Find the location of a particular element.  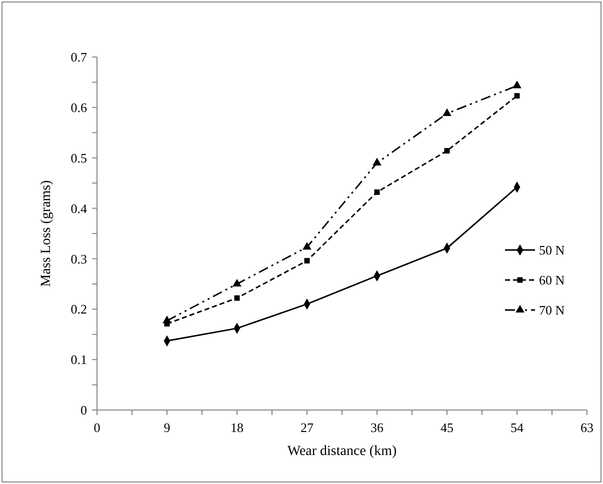

legend-label: 50 N is located at coordinates (552, 250).